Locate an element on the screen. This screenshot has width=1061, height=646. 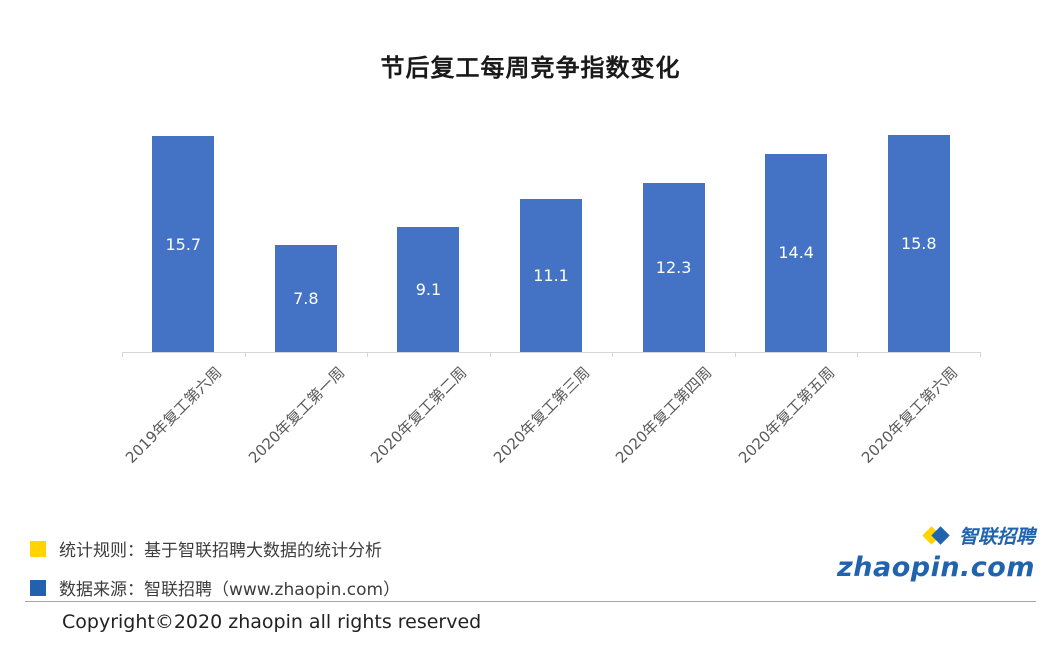
bar-value-label: 14.4 is located at coordinates (796, 253).